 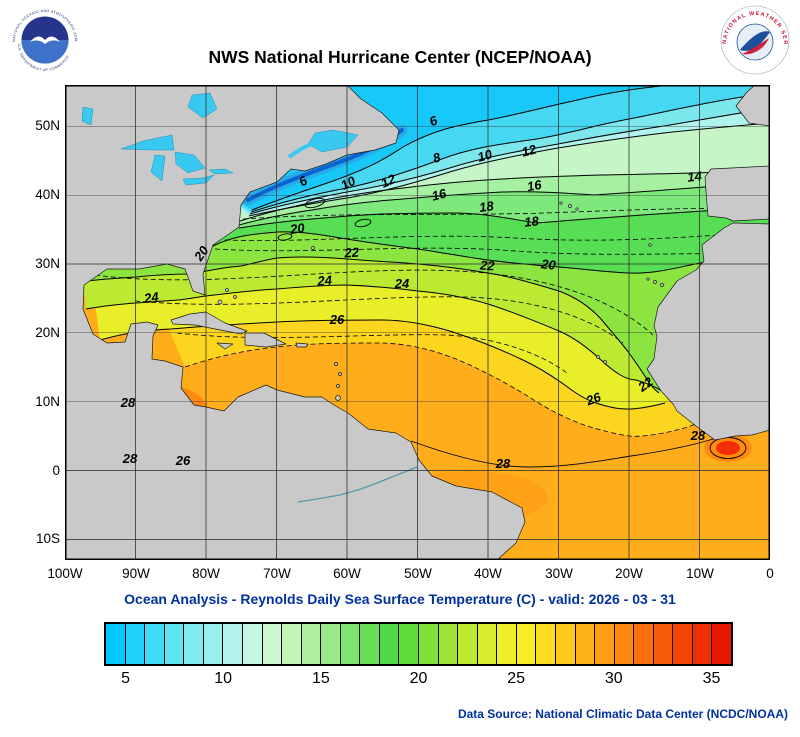 I want to click on colorbar, so click(x=418, y=644).